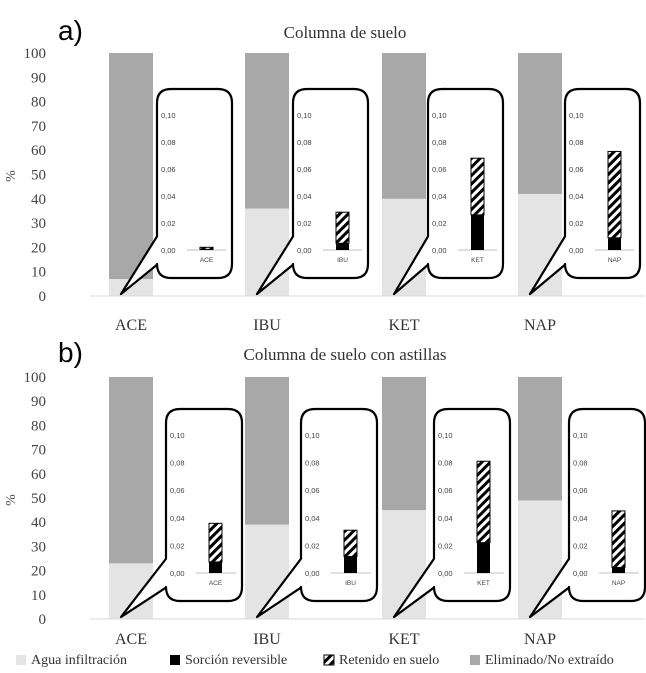  What do you see at coordinates (344, 354) in the screenshot?
I see `chart-title: Columna de suelo con astillas` at bounding box center [344, 354].